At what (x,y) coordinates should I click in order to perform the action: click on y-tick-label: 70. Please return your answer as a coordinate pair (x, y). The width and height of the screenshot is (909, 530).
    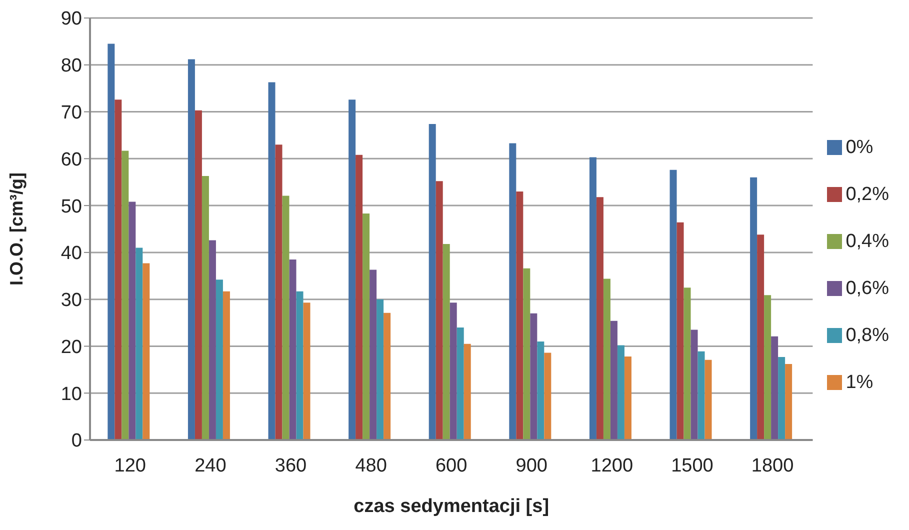
    Looking at the image, I should click on (71, 113).